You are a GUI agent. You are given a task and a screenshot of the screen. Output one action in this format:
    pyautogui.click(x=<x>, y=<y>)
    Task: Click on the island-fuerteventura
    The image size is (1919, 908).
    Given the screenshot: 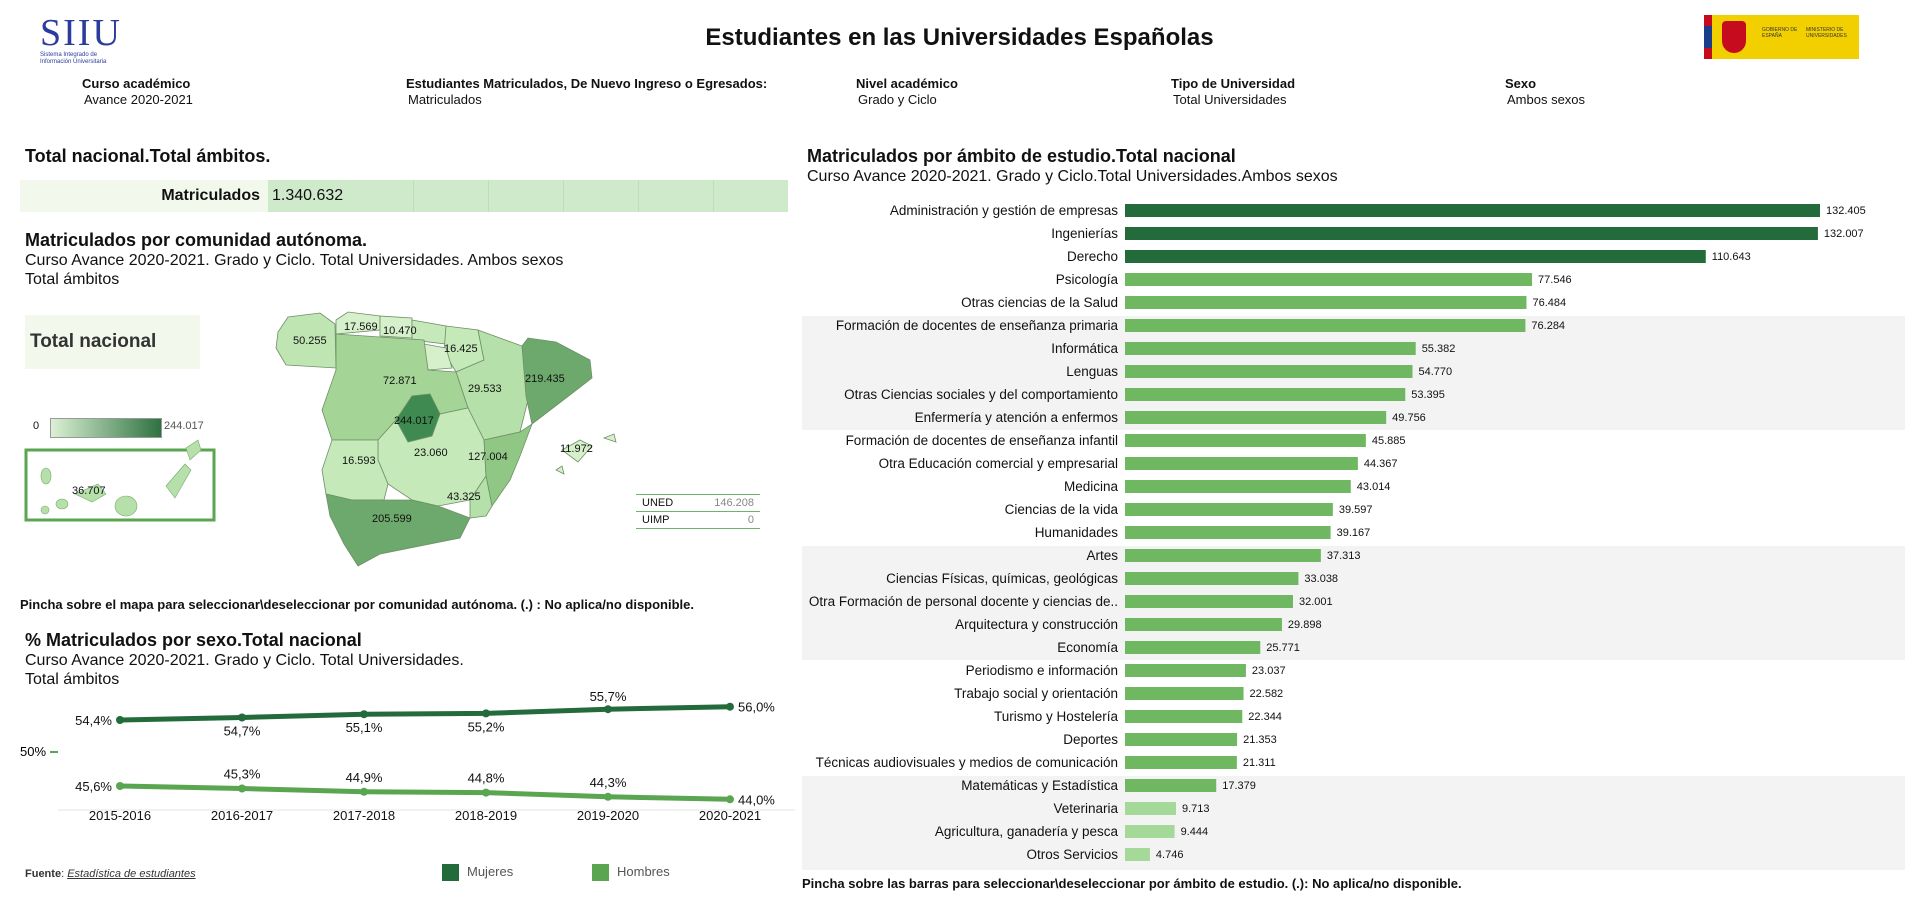 What is the action you would take?
    pyautogui.click(x=178, y=481)
    